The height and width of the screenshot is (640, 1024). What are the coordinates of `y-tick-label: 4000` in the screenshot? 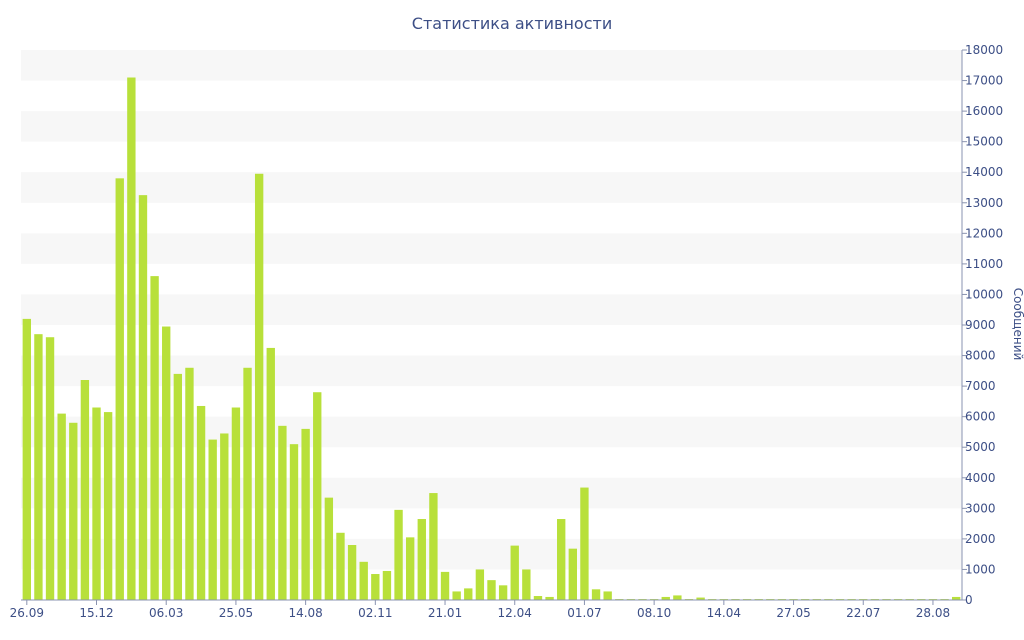 It's located at (980, 478).